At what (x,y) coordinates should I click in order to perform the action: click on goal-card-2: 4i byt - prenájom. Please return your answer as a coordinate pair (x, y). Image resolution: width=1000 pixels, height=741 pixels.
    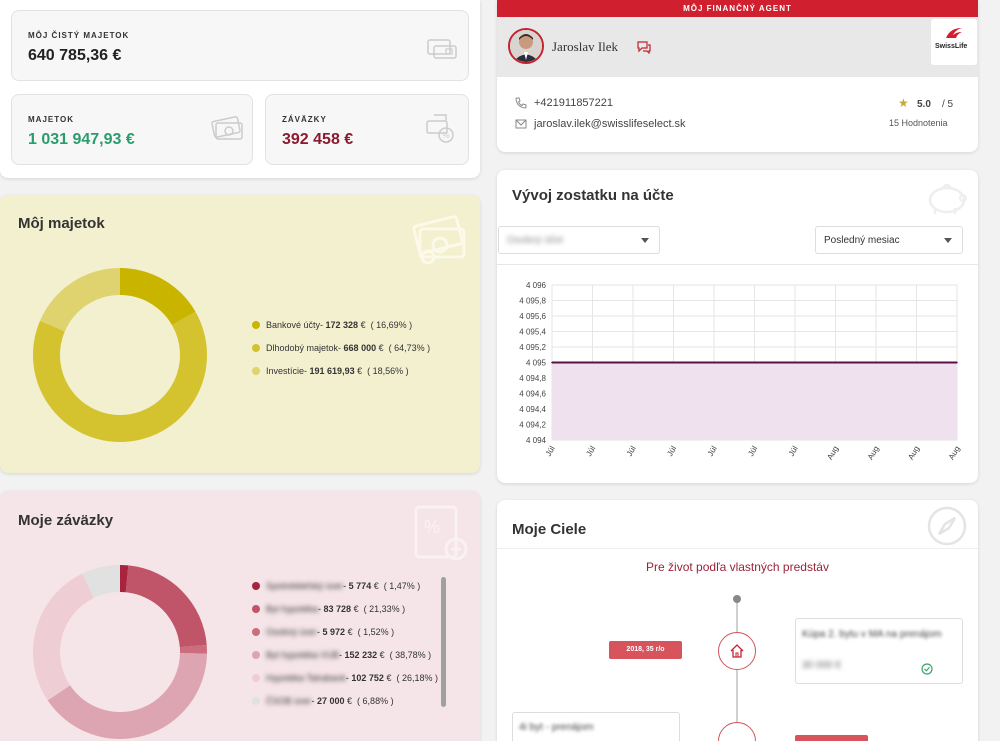
    Looking at the image, I should click on (596, 726).